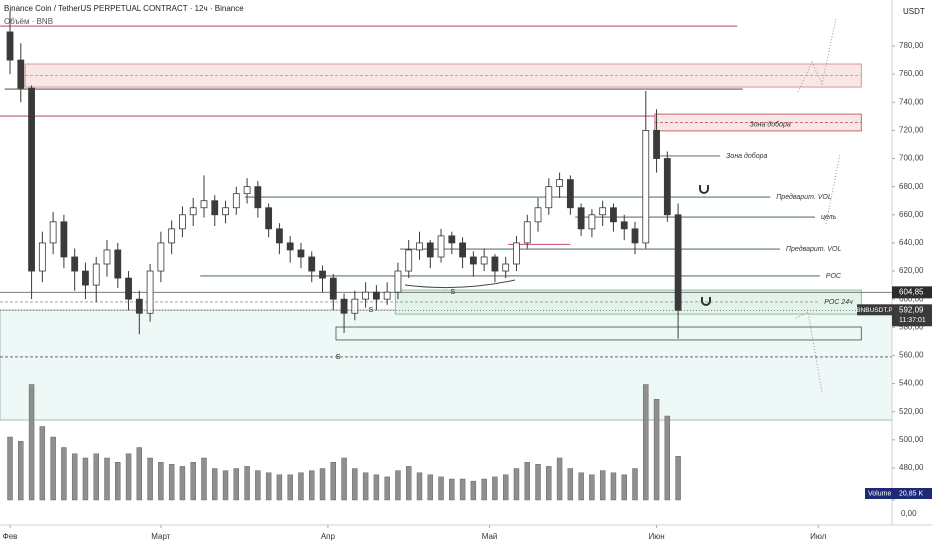 This screenshot has height=550, width=932. Describe the element at coordinates (911, 309) in the screenshot. I see `last-price-label: 592,09` at that location.